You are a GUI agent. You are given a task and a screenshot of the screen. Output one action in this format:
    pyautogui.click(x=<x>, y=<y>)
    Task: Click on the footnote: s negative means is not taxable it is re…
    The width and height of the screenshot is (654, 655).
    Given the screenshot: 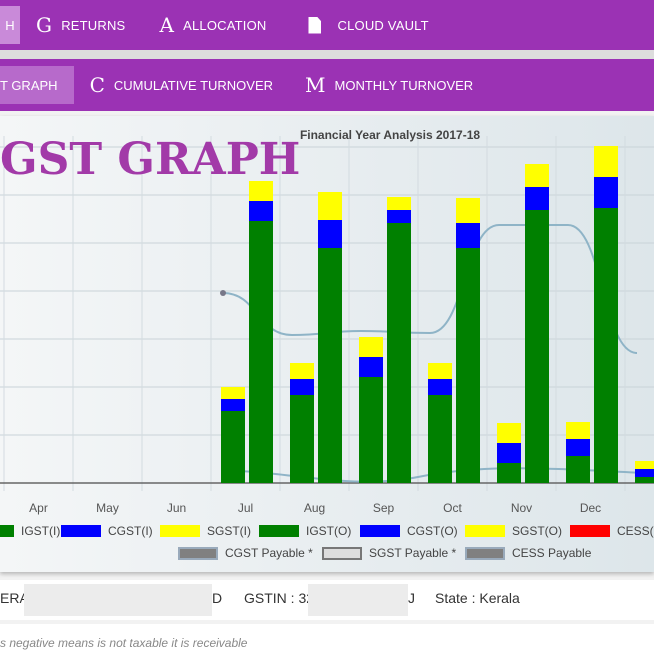 What is the action you would take?
    pyautogui.click(x=327, y=639)
    